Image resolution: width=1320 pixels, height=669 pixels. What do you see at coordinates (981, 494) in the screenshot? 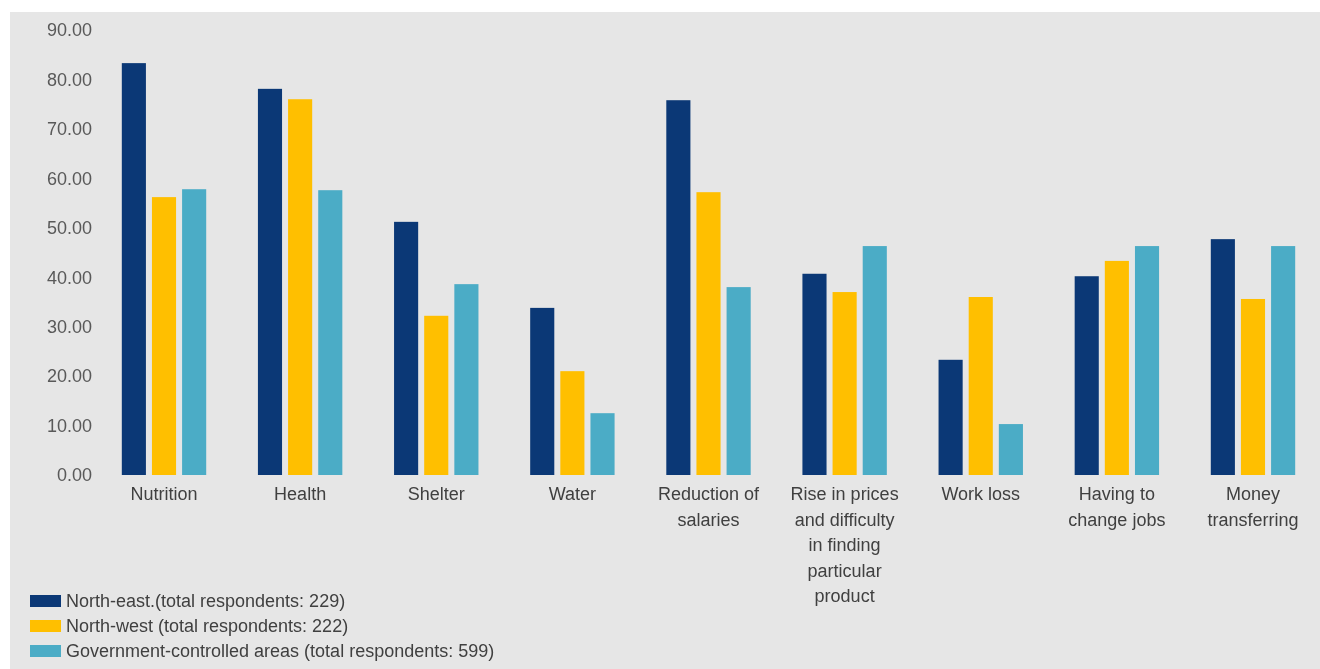
I see `x-tick-label: Work loss` at bounding box center [981, 494].